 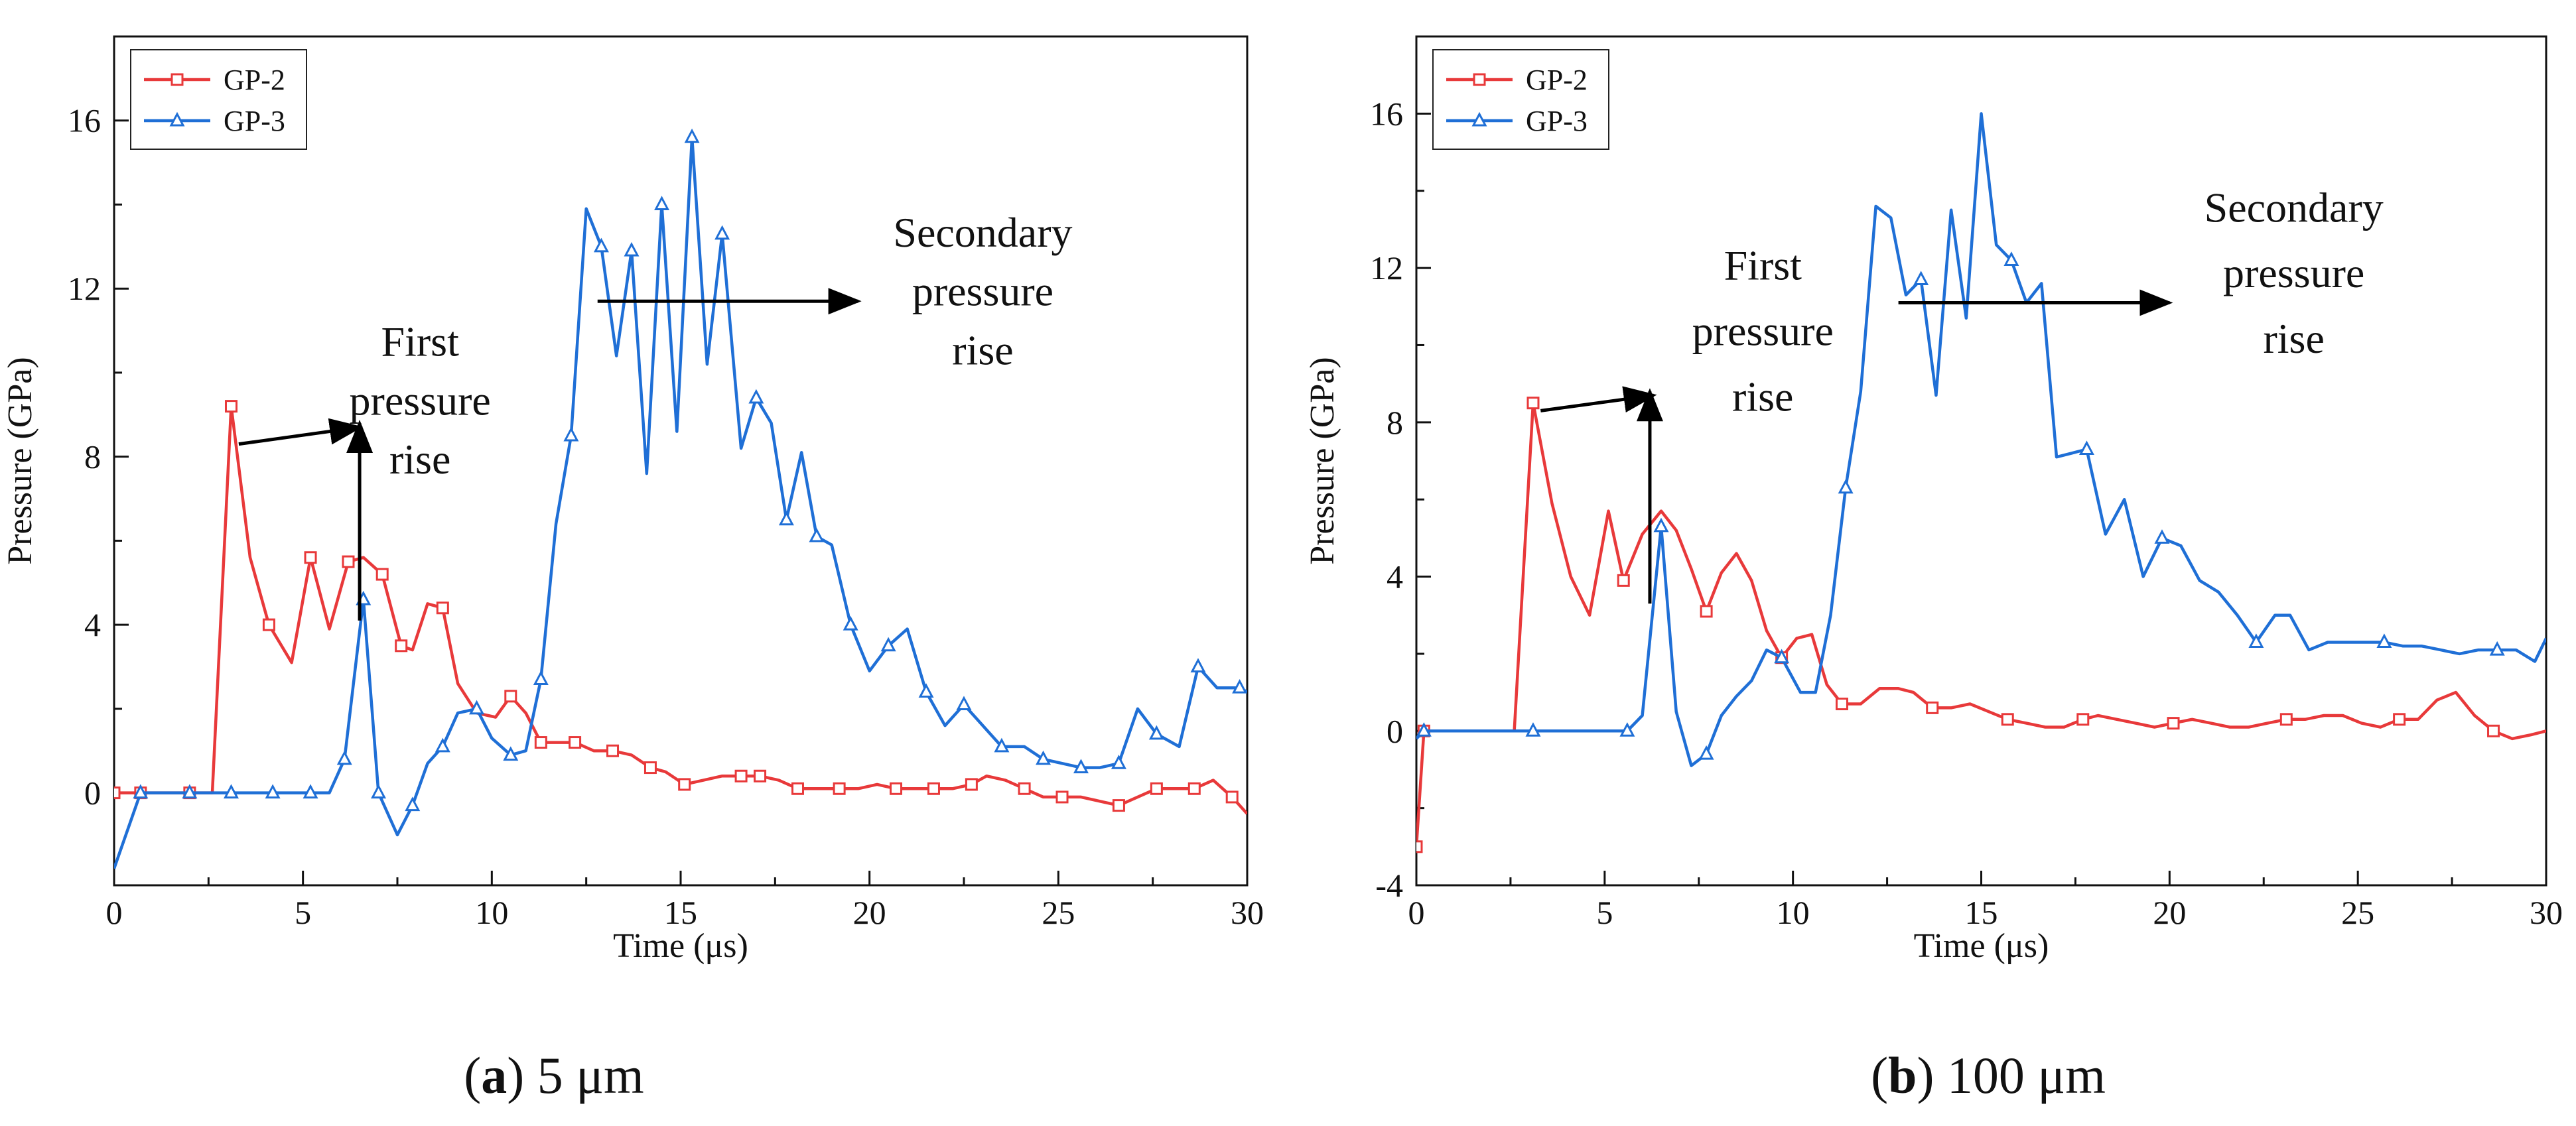 I want to click on caption-a: (a) 5 μm, so click(x=554, y=1075).